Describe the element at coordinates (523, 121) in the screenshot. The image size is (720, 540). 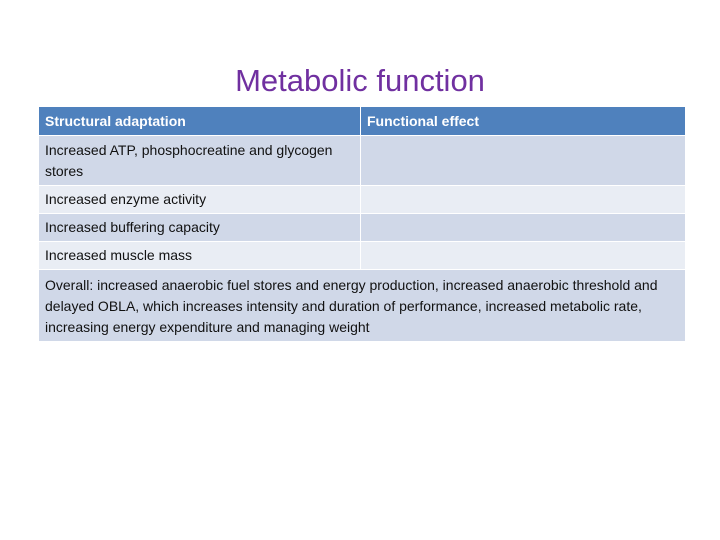
I see `header-functional-effect: Functional effect` at that location.